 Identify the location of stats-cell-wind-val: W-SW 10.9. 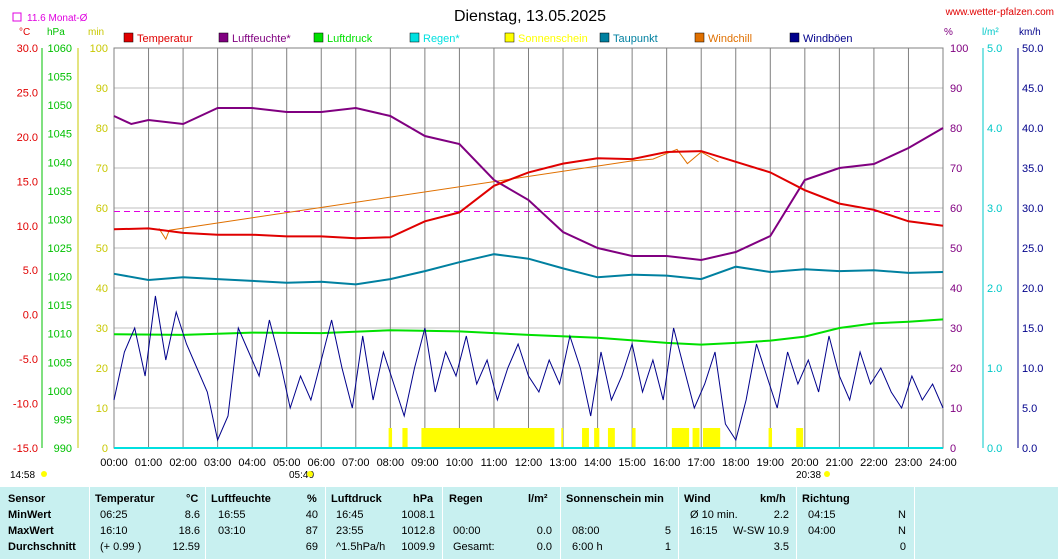
(760, 531).